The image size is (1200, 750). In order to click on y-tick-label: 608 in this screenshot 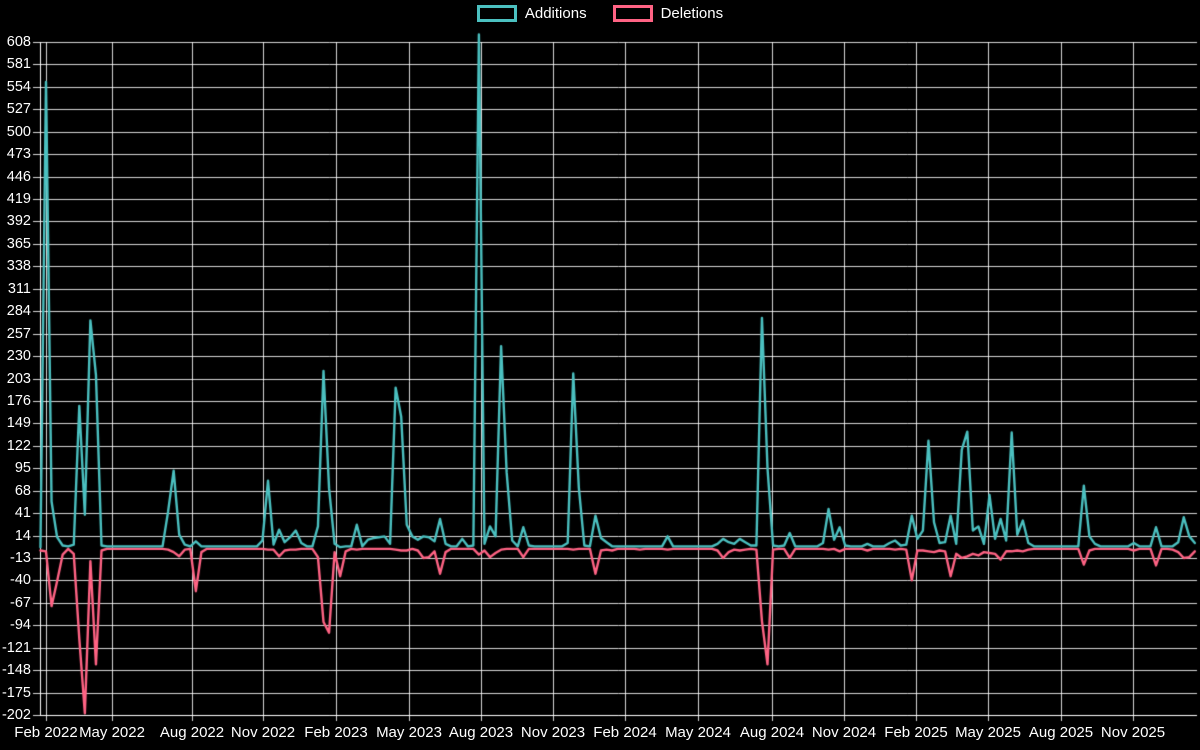, I will do `click(18, 42)`.